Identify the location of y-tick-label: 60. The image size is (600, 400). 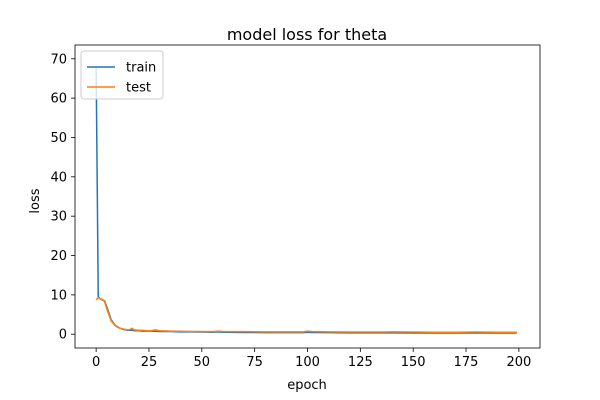
(58, 99).